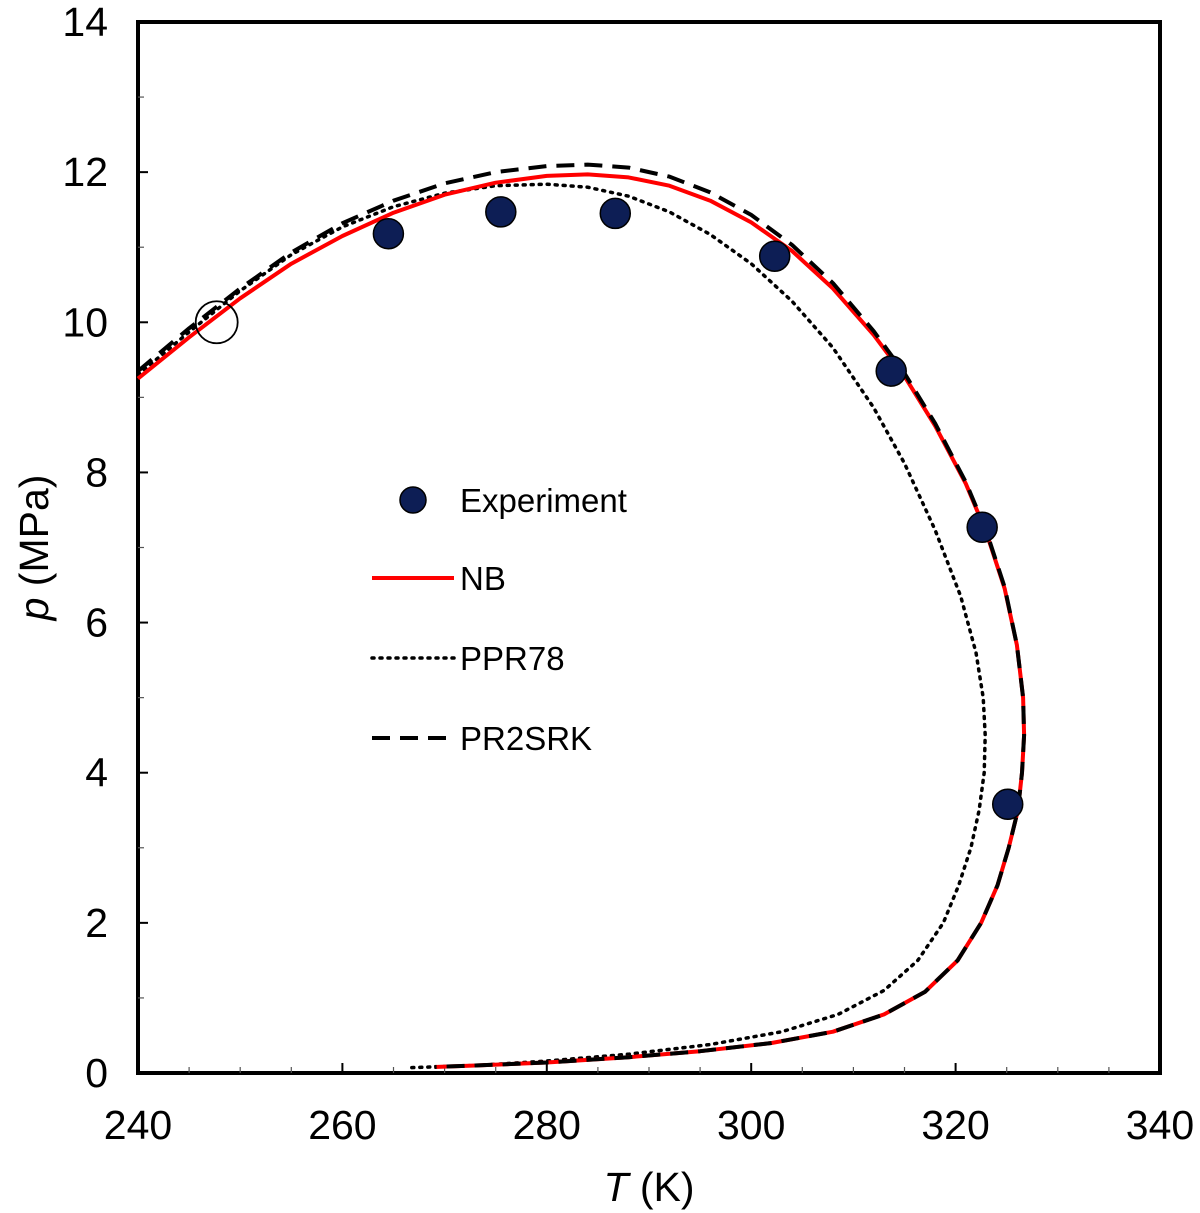 The width and height of the screenshot is (1200, 1213). I want to click on y-tick-label: 12, so click(85, 172).